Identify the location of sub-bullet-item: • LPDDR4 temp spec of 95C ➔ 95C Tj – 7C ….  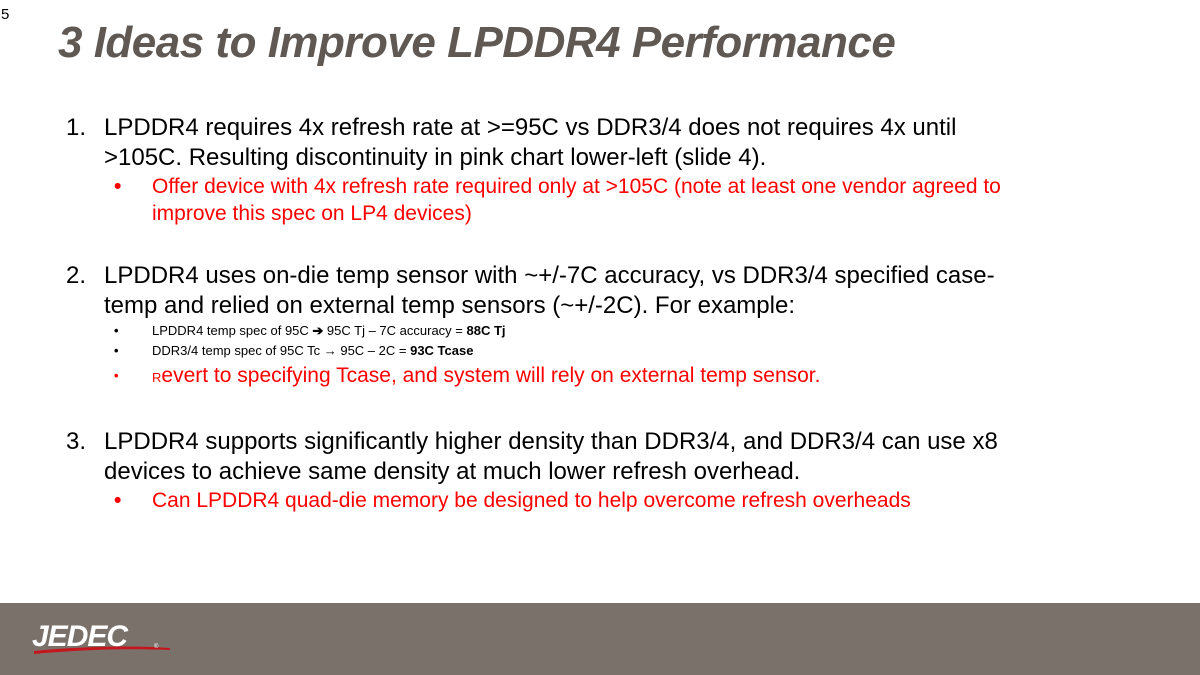
(585, 331).